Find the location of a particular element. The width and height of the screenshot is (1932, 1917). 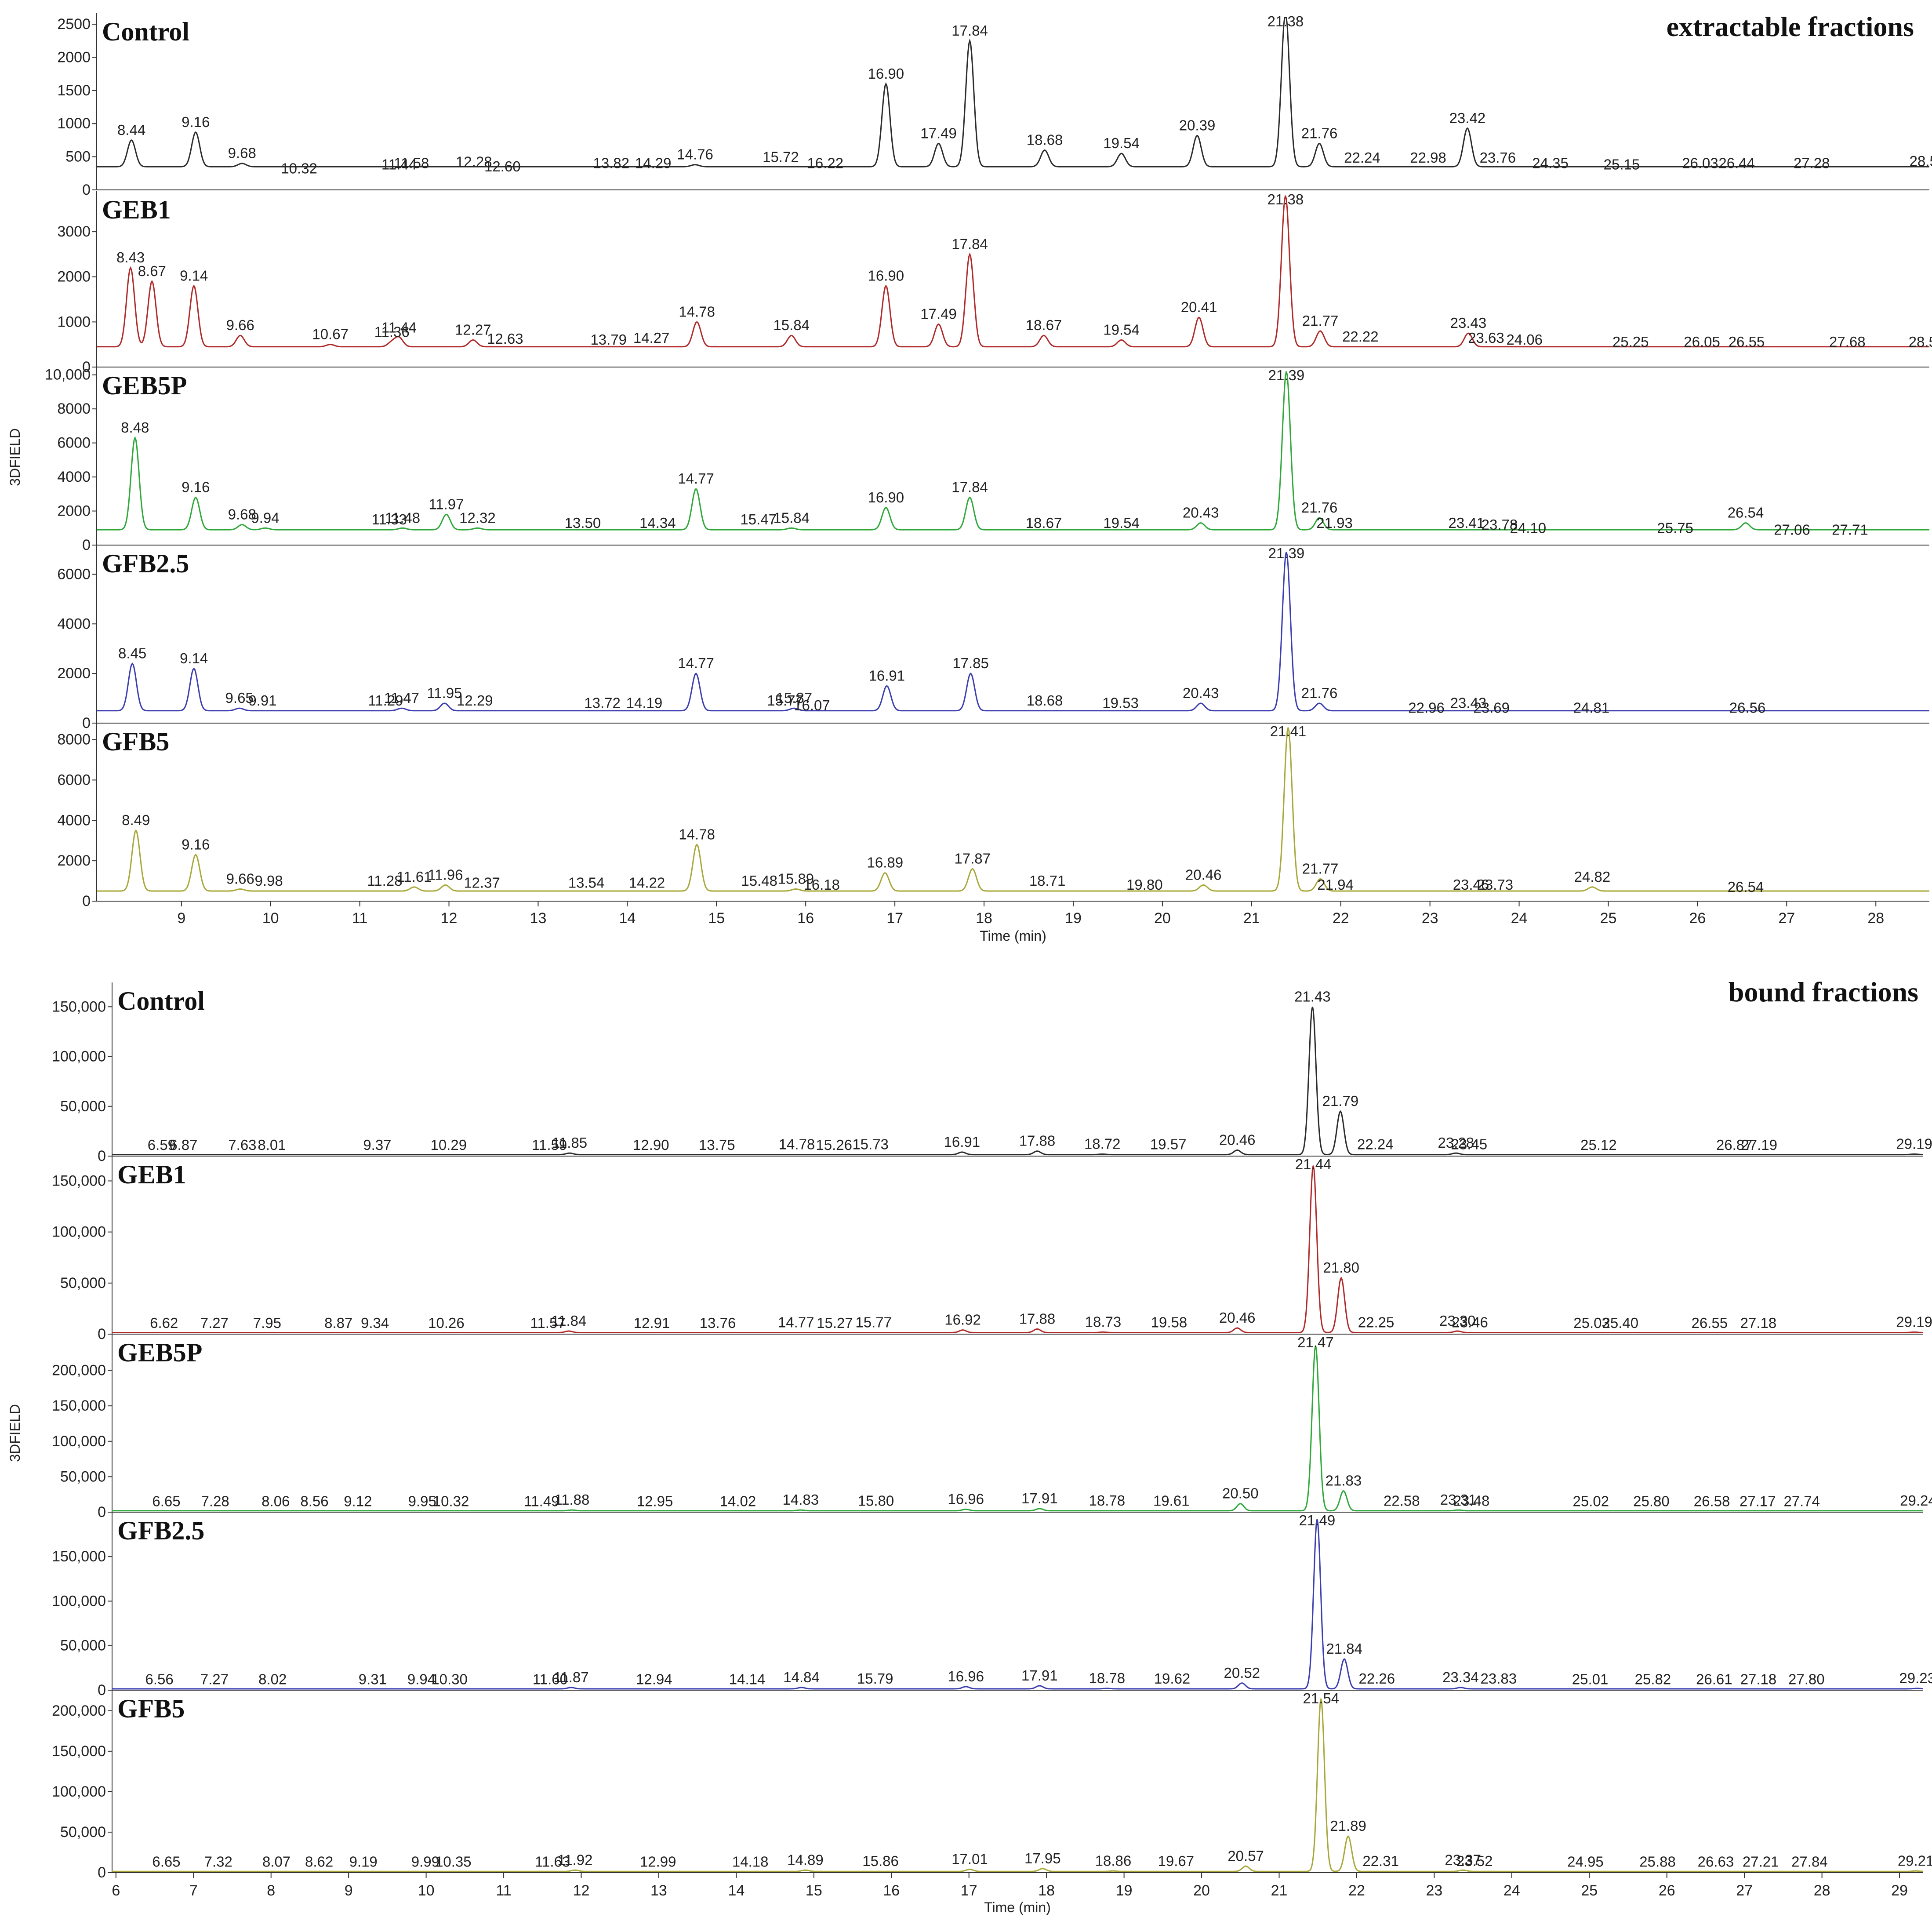

peak-label: 25.88 is located at coordinates (1657, 1862).